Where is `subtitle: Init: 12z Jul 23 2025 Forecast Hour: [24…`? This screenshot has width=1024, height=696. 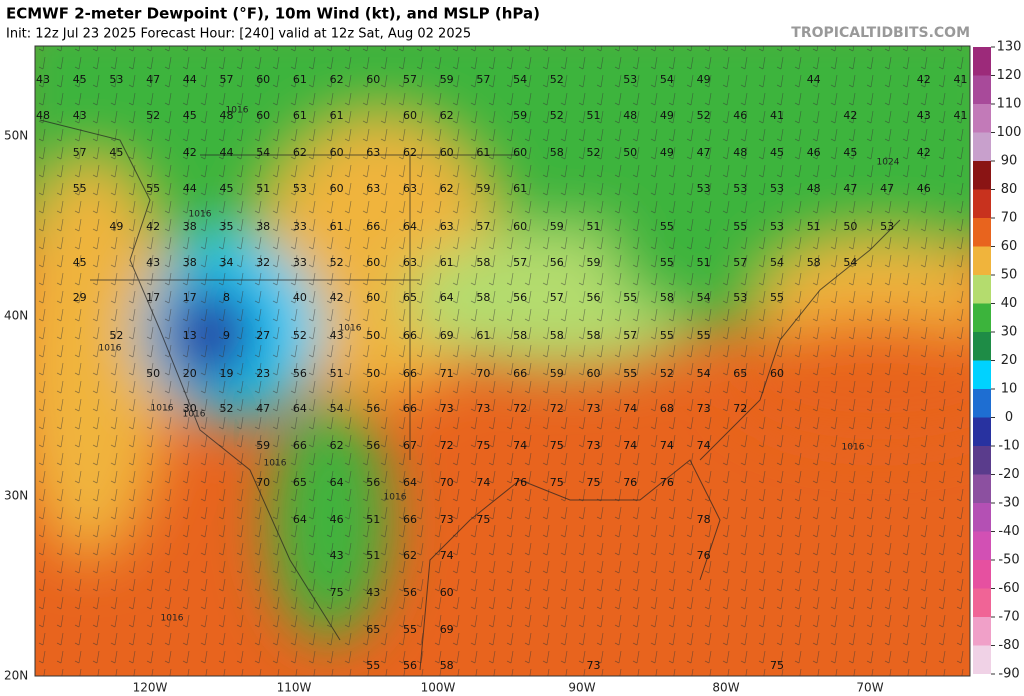 subtitle: Init: 12z Jul 23 2025 Forecast Hour: [24… is located at coordinates (238, 34).